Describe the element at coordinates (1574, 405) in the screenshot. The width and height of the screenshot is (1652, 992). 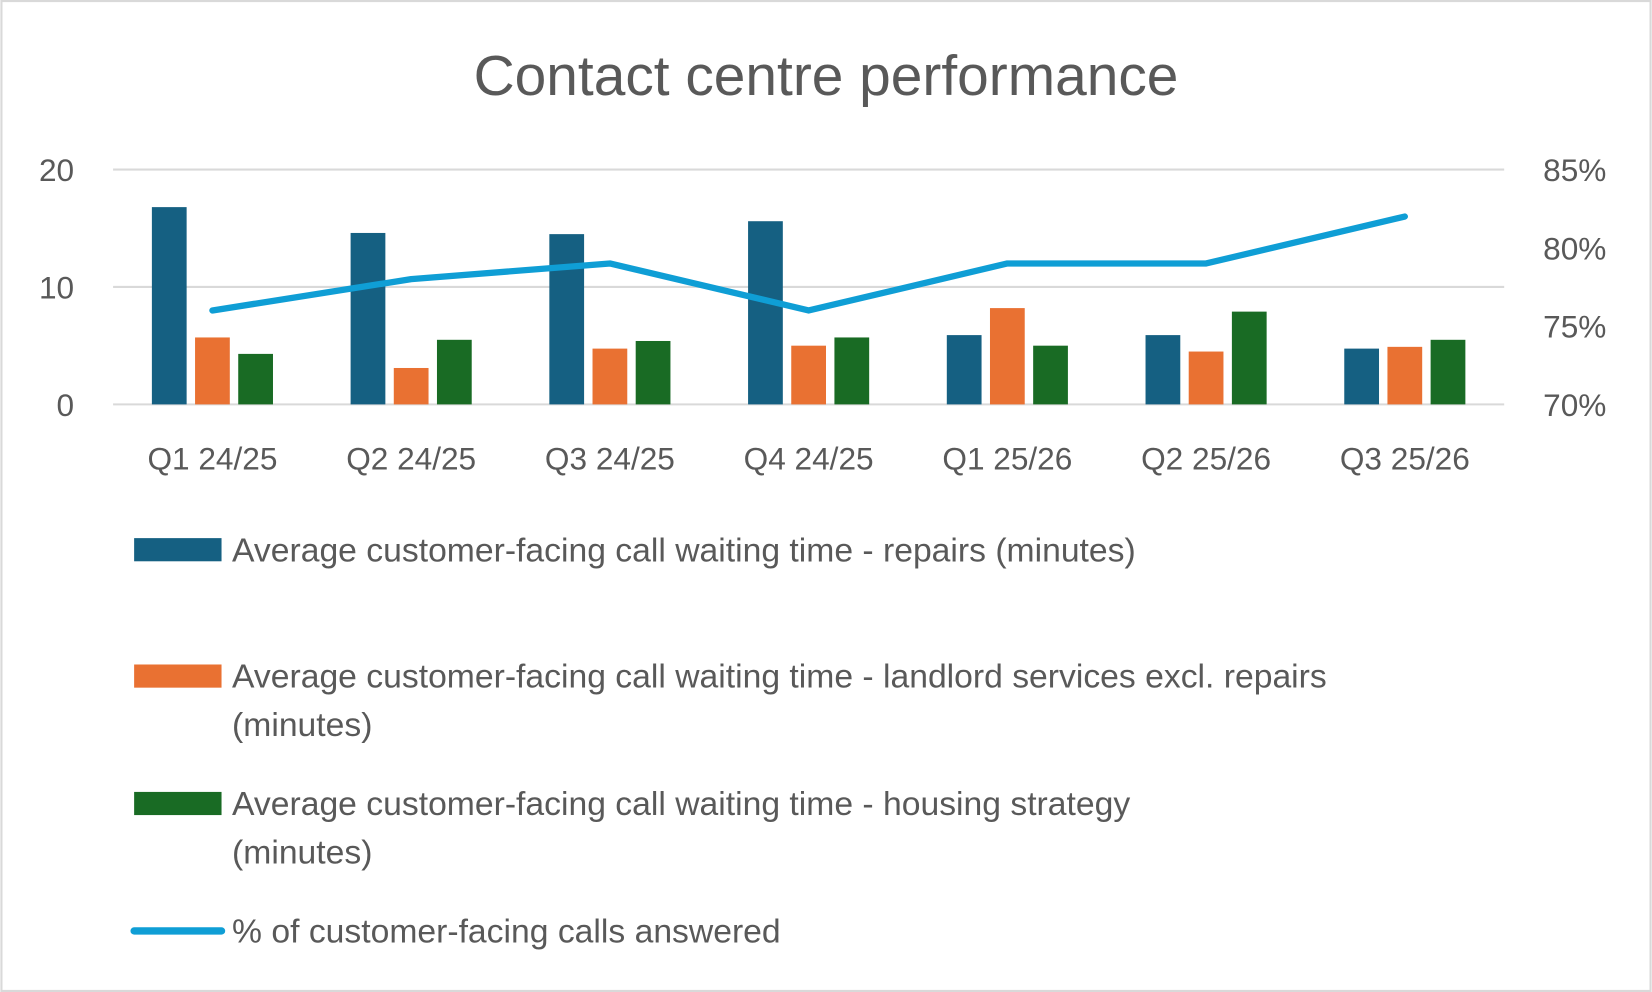
I see `y-right-tick: 70%` at that location.